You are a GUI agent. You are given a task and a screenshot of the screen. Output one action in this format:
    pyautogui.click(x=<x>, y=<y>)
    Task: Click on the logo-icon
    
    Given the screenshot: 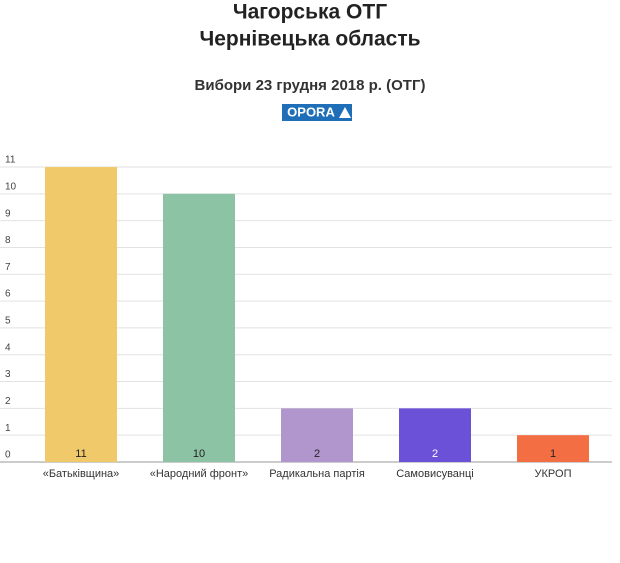 What is the action you would take?
    pyautogui.click(x=345, y=112)
    